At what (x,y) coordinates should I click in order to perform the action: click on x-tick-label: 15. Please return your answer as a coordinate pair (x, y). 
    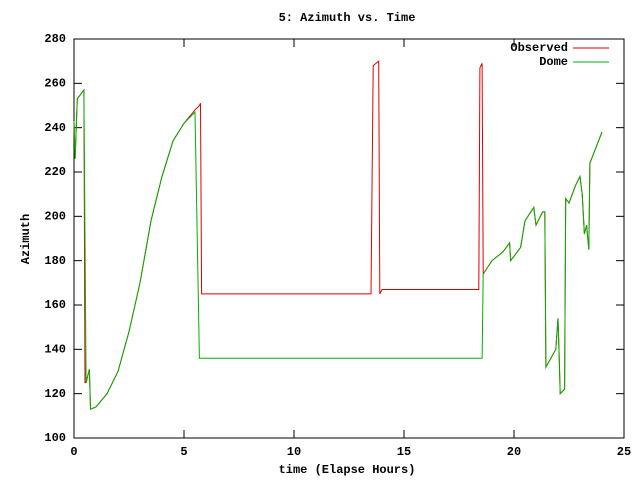
    Looking at the image, I should click on (404, 452).